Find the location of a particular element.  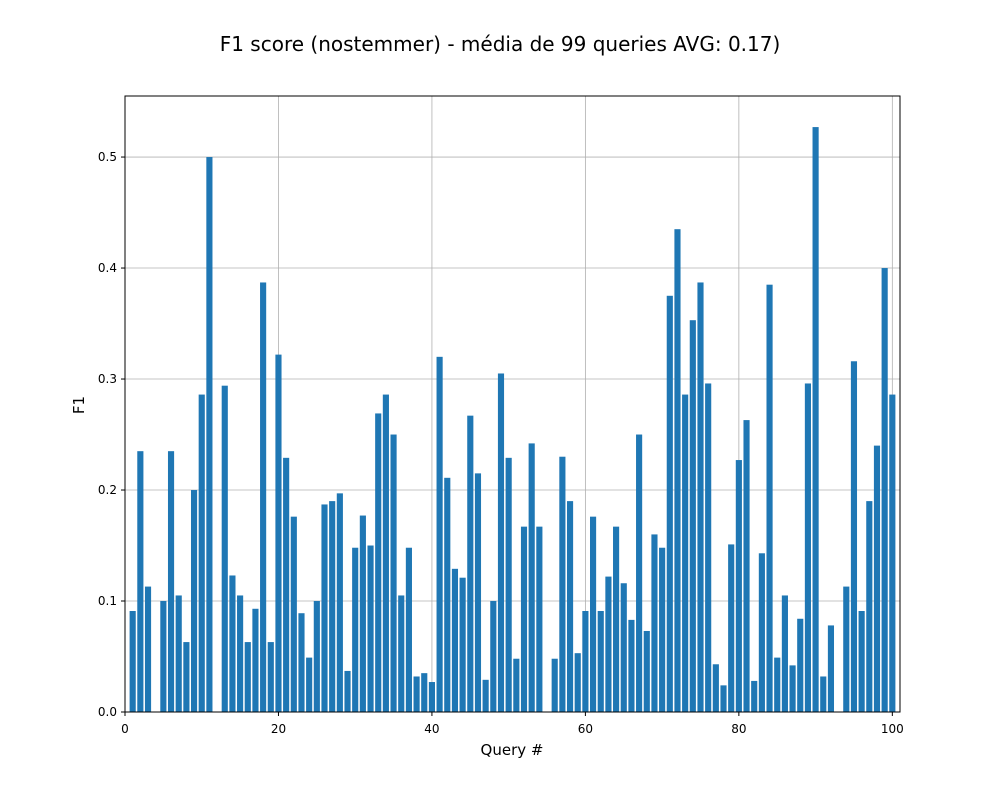

x-axis-label: Query # is located at coordinates (512, 750).